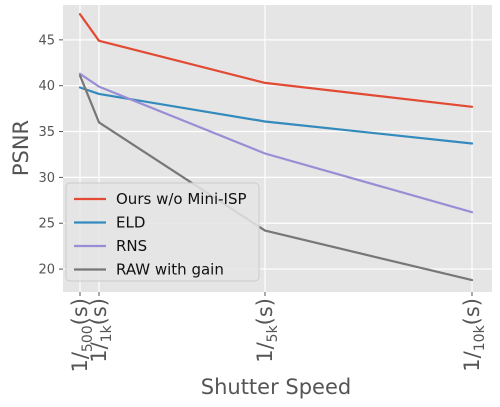 This screenshot has width=500, height=407. What do you see at coordinates (46, 270) in the screenshot?
I see `y-tick-label: 20` at bounding box center [46, 270].